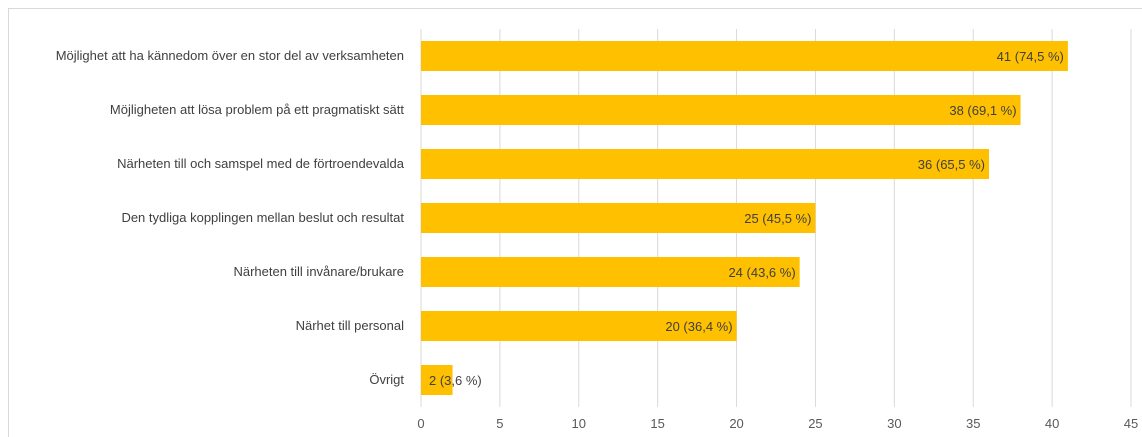  What do you see at coordinates (350, 325) in the screenshot?
I see `category-label: Närhet till personal` at bounding box center [350, 325].